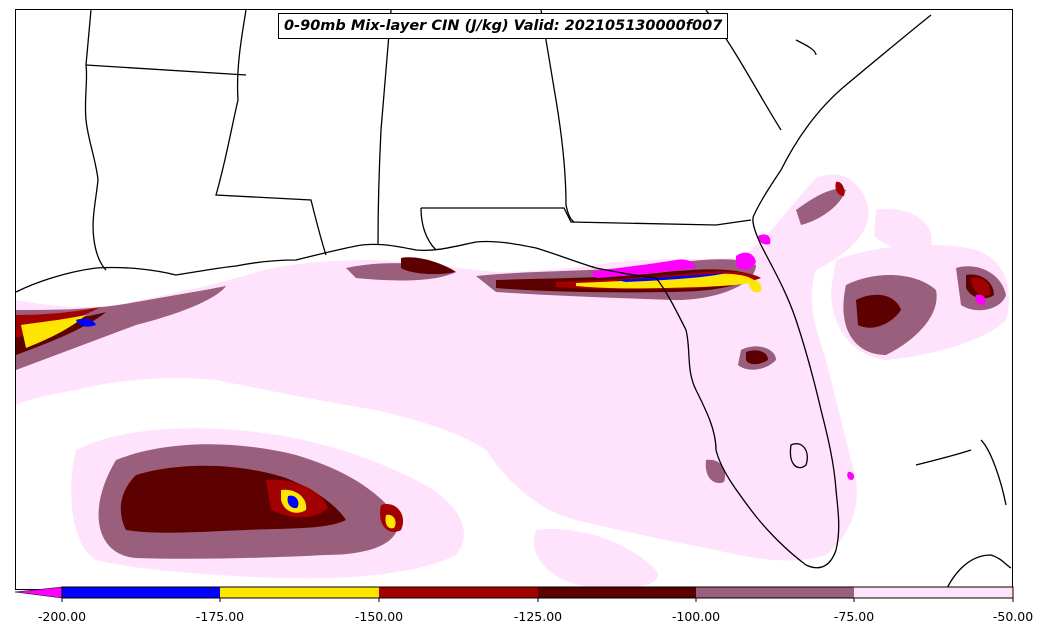 The height and width of the screenshot is (633, 1044). What do you see at coordinates (271, 133) in the screenshot?
I see `state-border-ms-west` at bounding box center [271, 133].